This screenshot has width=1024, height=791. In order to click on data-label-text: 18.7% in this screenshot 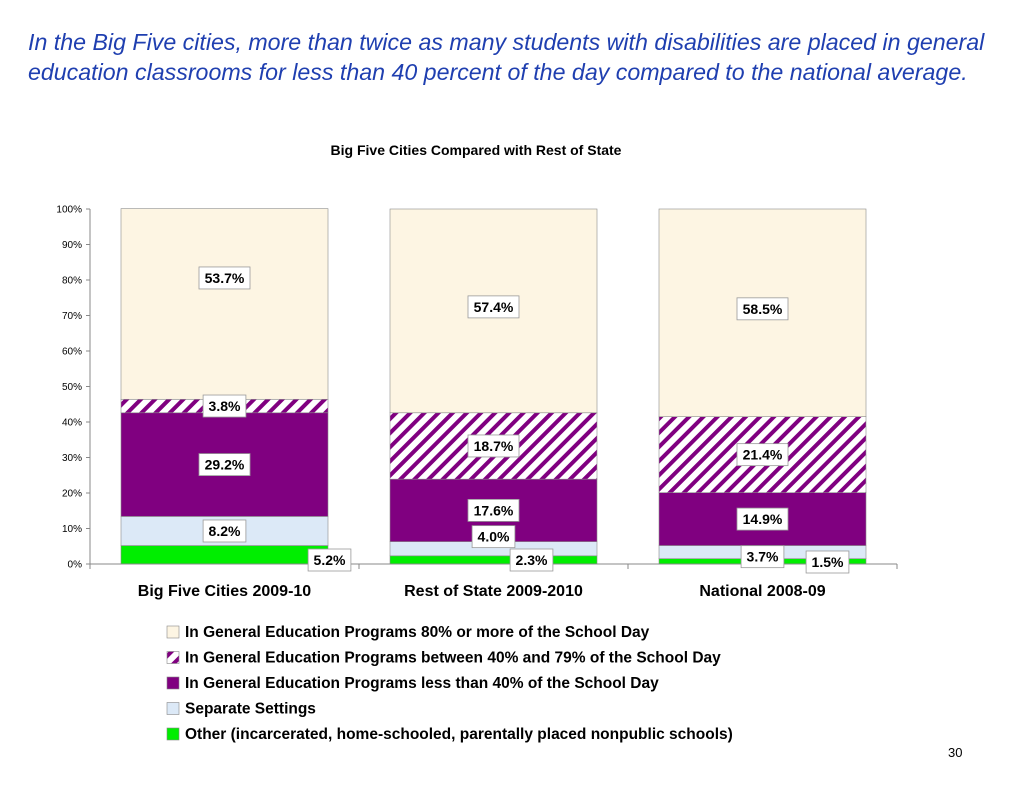, I will do `click(494, 446)`.